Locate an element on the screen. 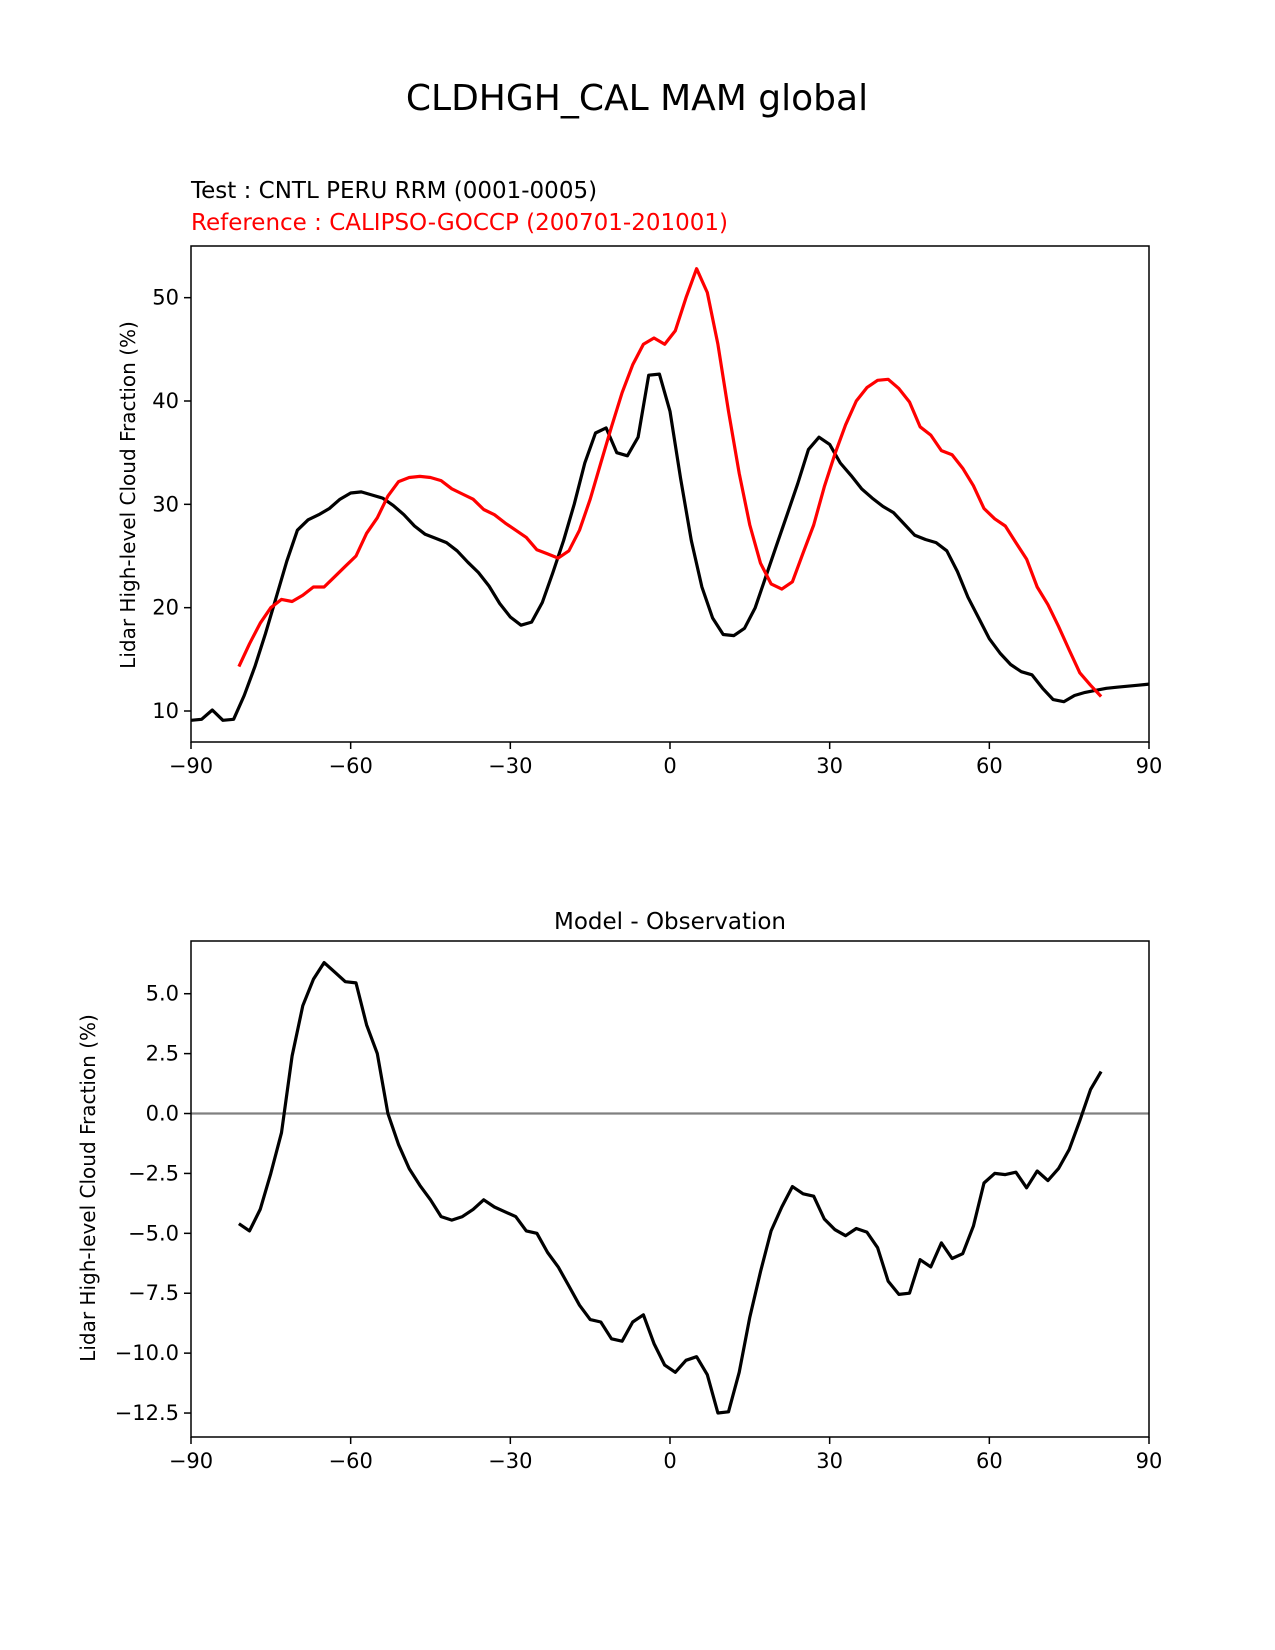 This screenshot has height=1650, width=1275. top-x-tick-label: −90 is located at coordinates (191, 766).